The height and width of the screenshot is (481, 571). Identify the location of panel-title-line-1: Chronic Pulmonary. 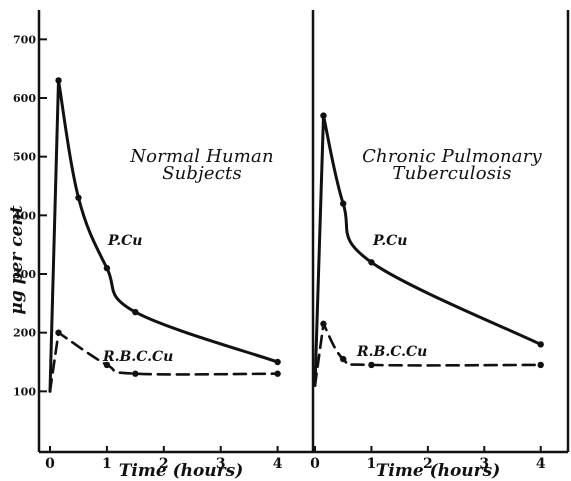
(452, 156).